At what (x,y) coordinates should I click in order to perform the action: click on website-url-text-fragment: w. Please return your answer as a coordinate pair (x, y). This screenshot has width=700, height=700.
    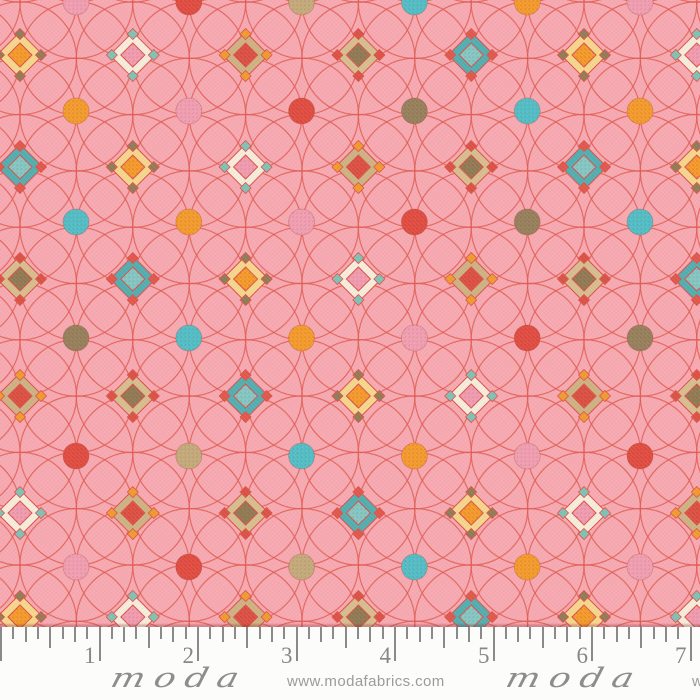
    Looking at the image, I should click on (696, 681).